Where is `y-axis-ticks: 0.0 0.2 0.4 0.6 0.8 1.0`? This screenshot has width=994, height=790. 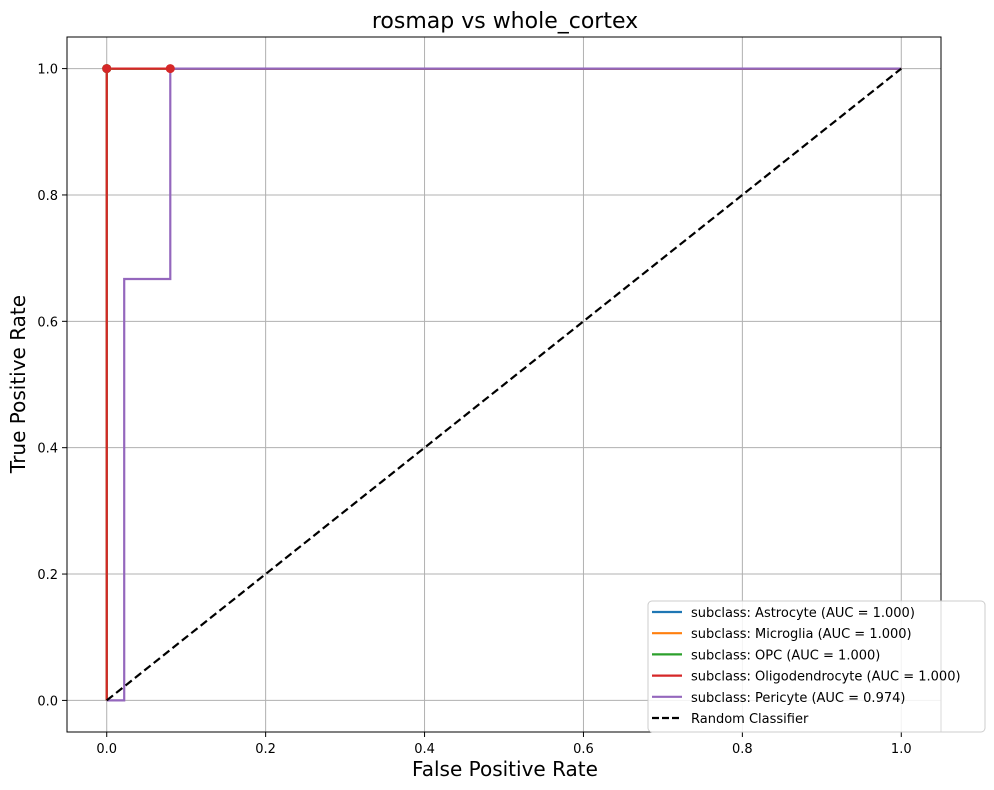
y-axis-ticks: 0.0 0.2 0.4 0.6 0.8 1.0 is located at coordinates (52, 386).